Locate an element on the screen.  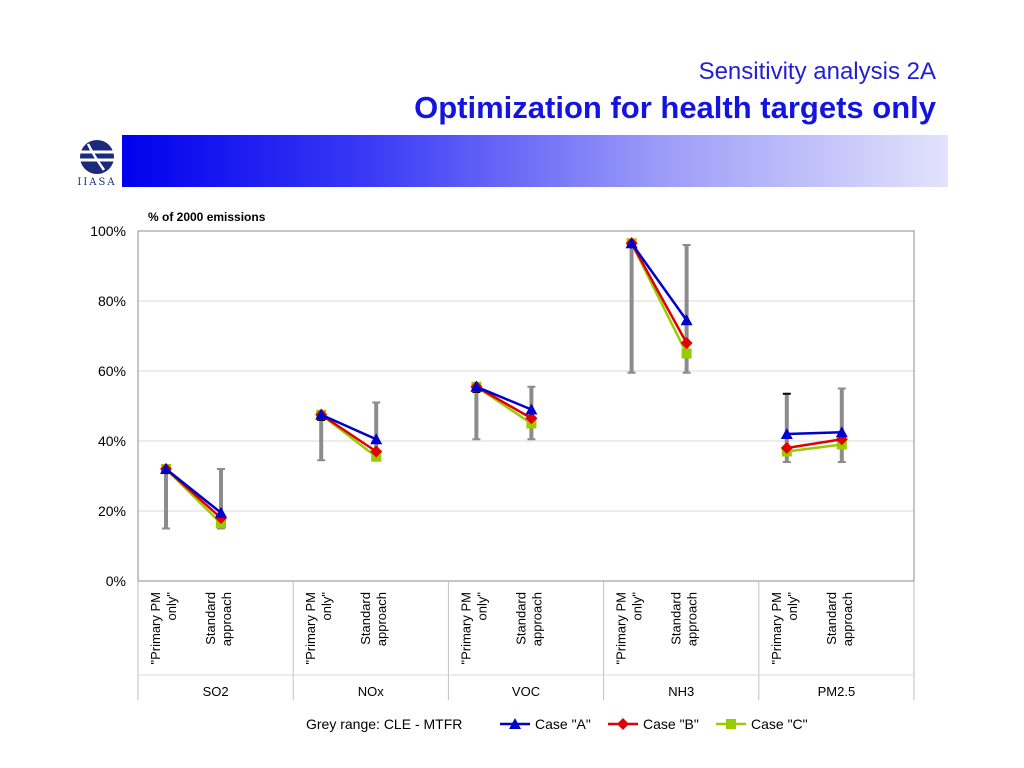
legend-label: Case "C" is located at coordinates (779, 724).